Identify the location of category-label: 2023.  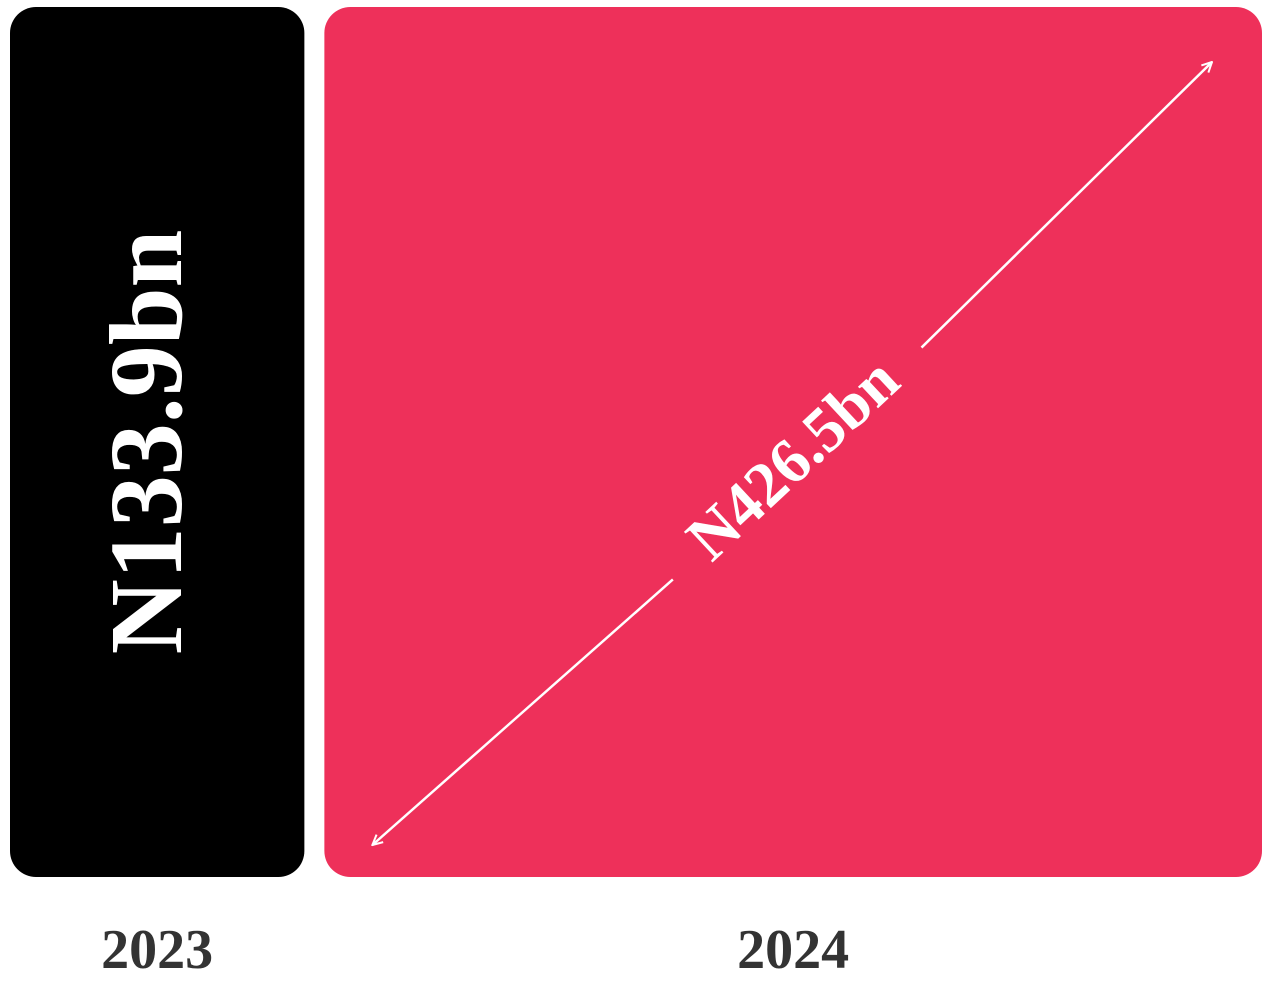
(157, 950).